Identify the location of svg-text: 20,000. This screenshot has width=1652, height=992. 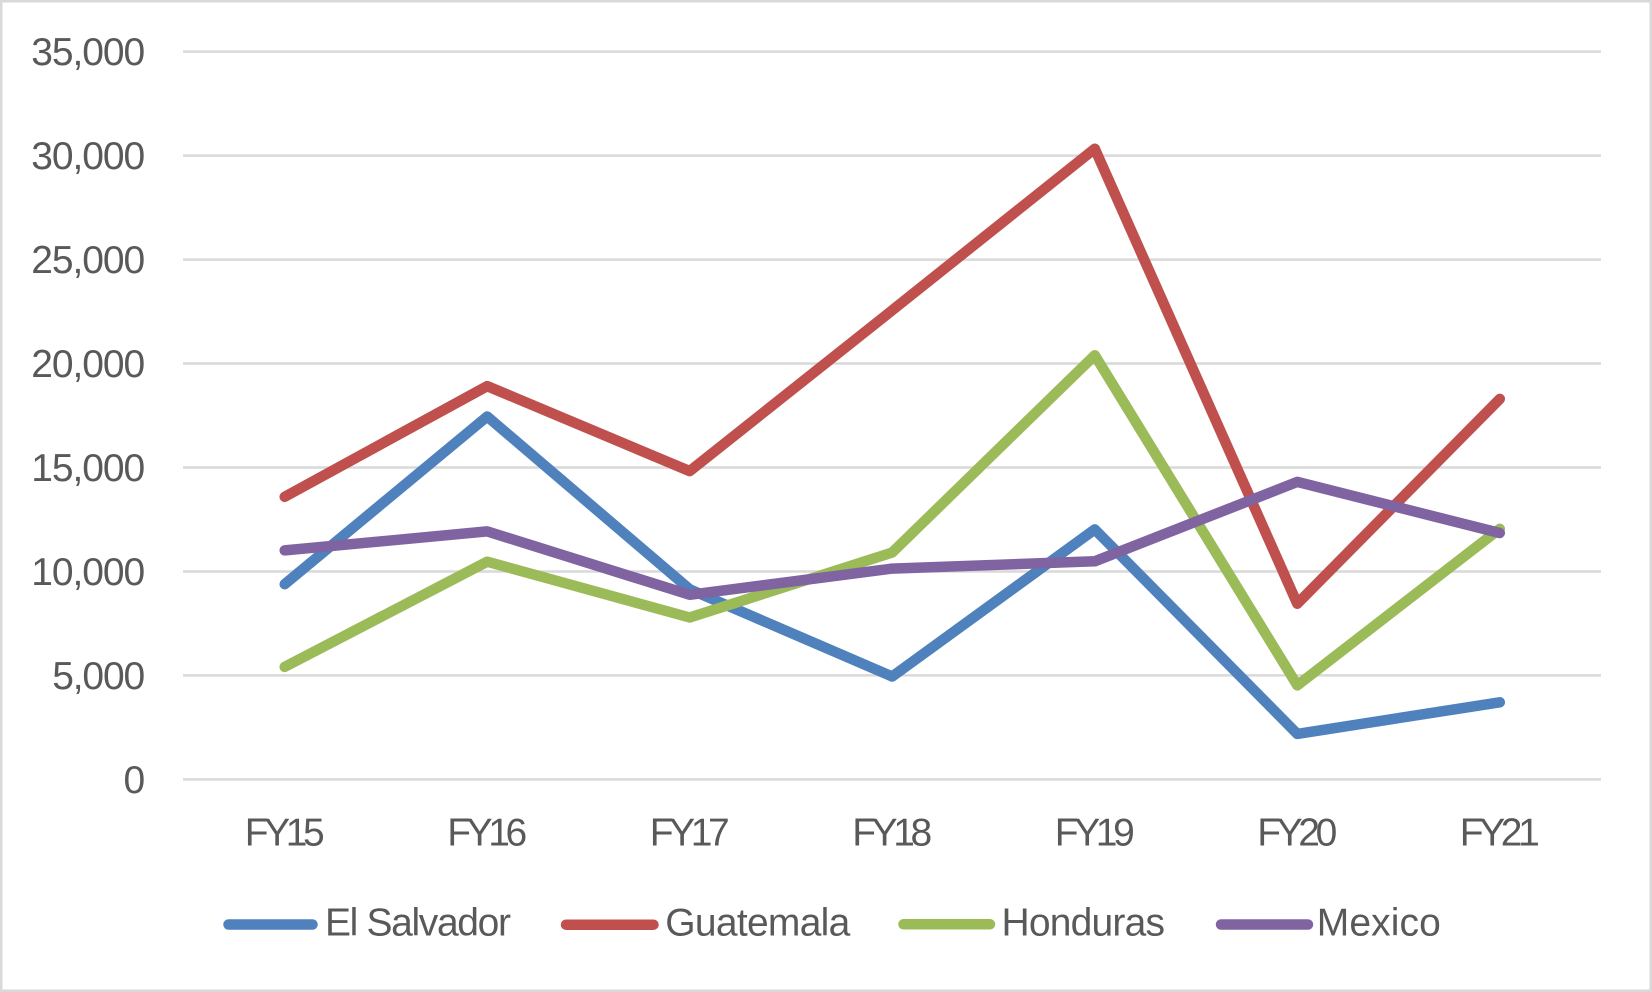
(88, 364).